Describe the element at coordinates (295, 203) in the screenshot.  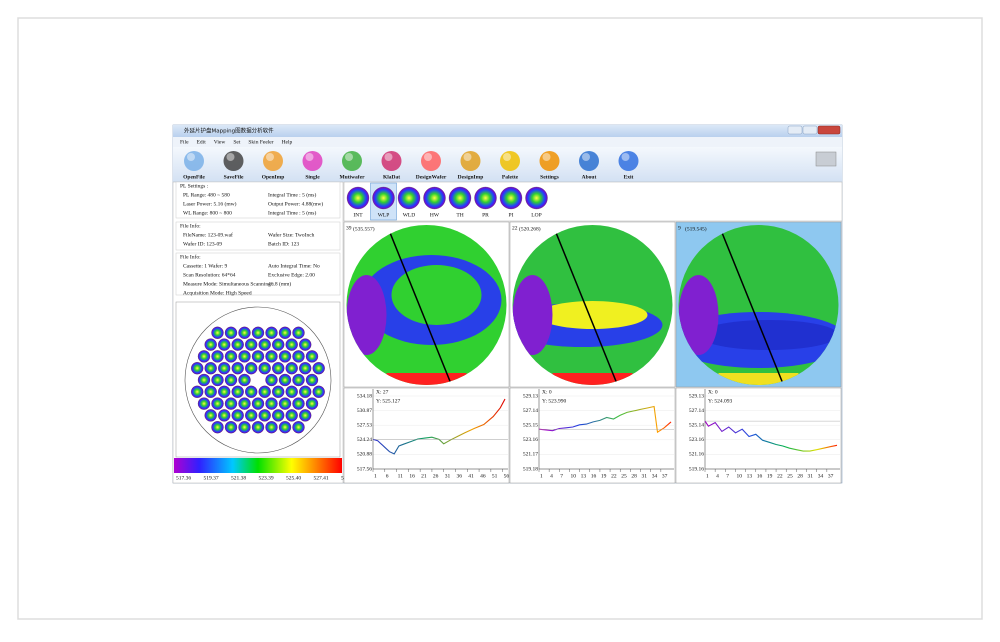
I see `info-text: Output Power: 4.88(mw)` at that location.